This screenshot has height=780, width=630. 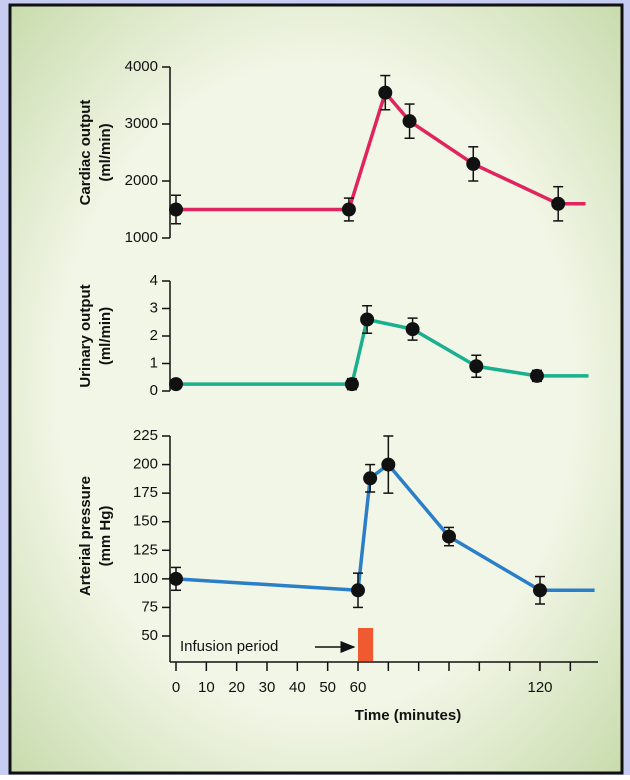 What do you see at coordinates (85, 536) in the screenshot?
I see `y-axis-label: Arterial pressure` at bounding box center [85, 536].